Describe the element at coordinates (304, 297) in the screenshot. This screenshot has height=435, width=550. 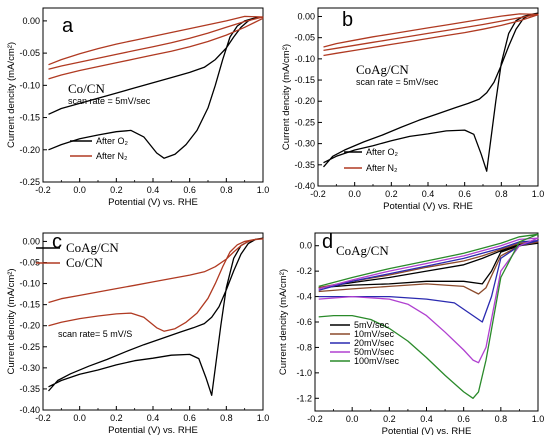
I see `y-tick-label: -0.4` at that location.